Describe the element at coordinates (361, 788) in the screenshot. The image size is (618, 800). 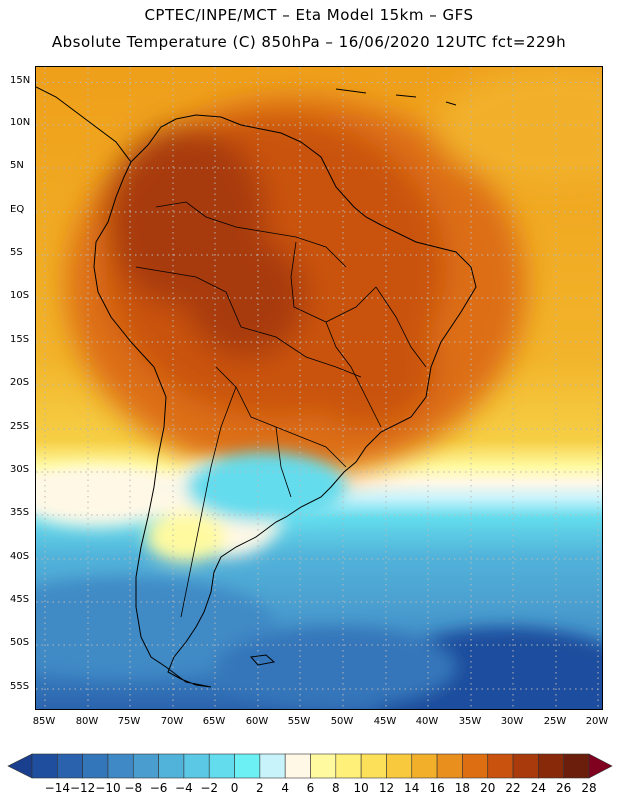
I see `colorbar-tick-label: 10` at that location.